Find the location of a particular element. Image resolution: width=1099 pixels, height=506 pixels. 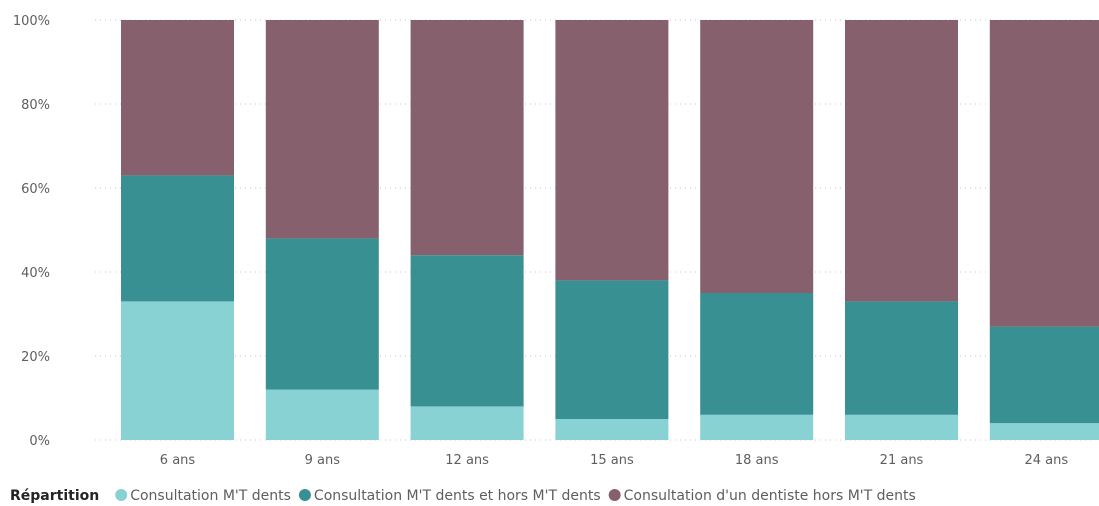

y-axis-ticks: 0% 20% 40% 60% 80% 100% is located at coordinates (31, 231).